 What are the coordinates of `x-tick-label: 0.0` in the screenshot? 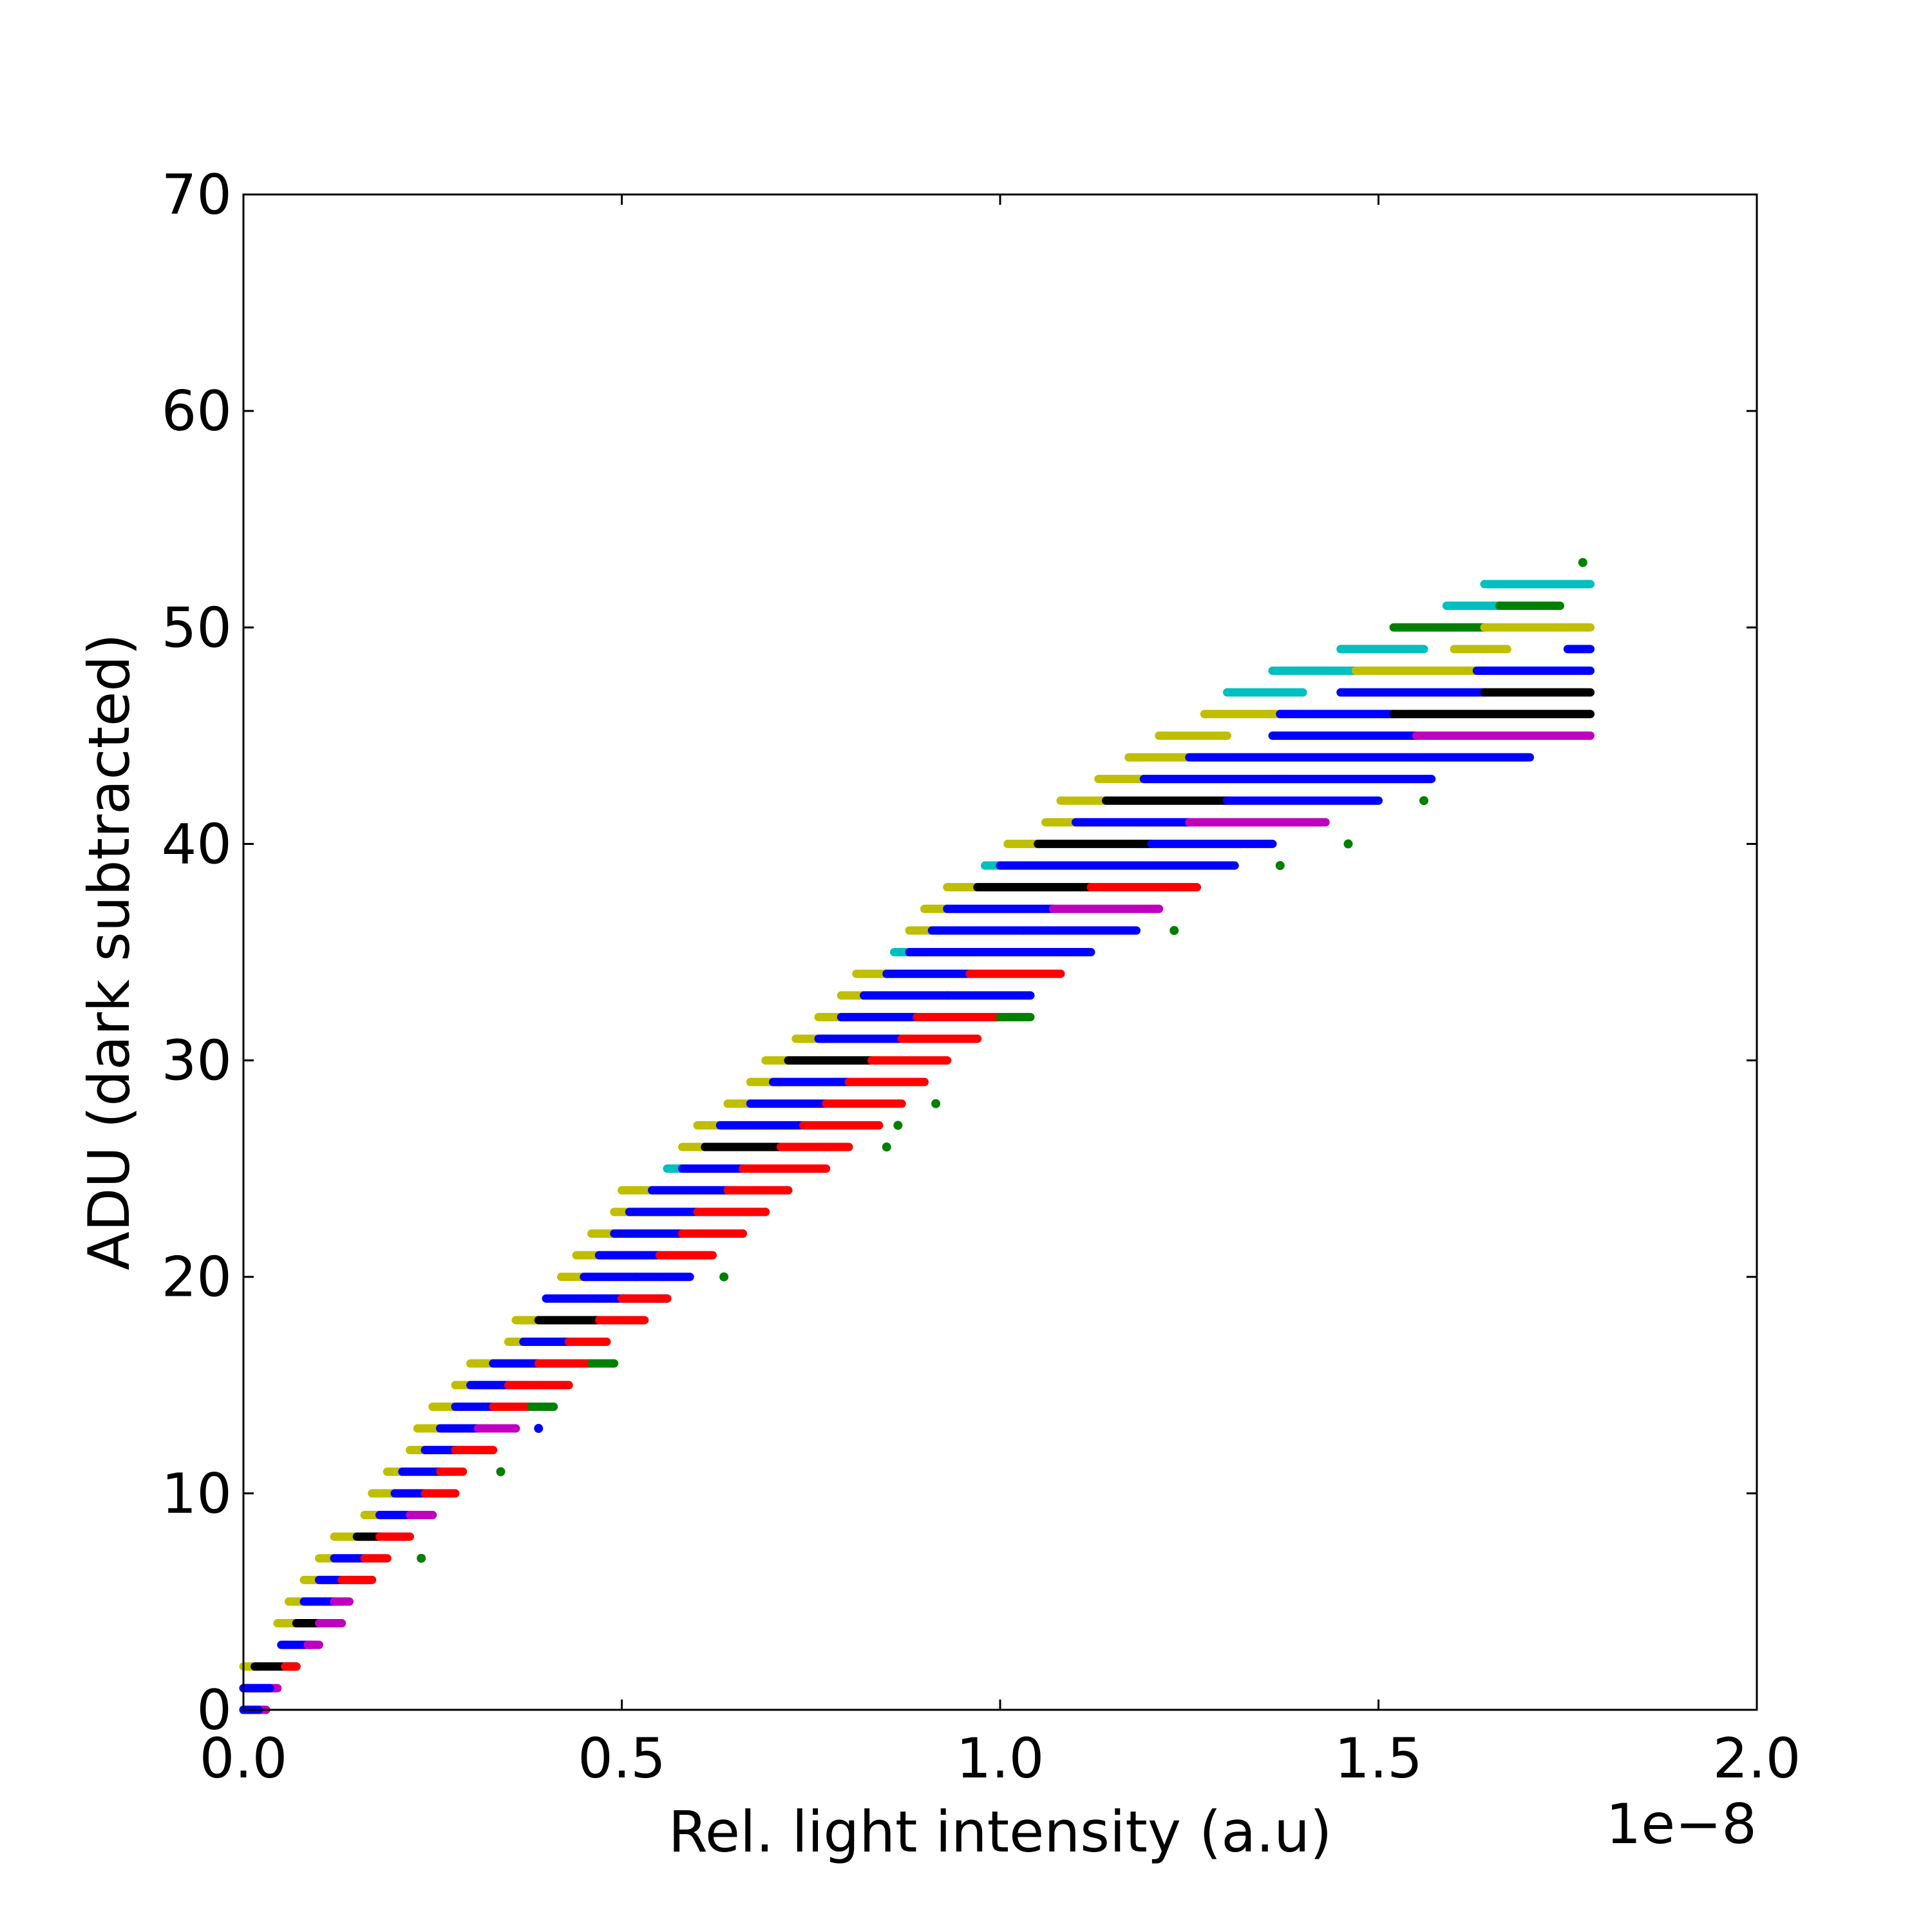 It's located at (244, 1759).